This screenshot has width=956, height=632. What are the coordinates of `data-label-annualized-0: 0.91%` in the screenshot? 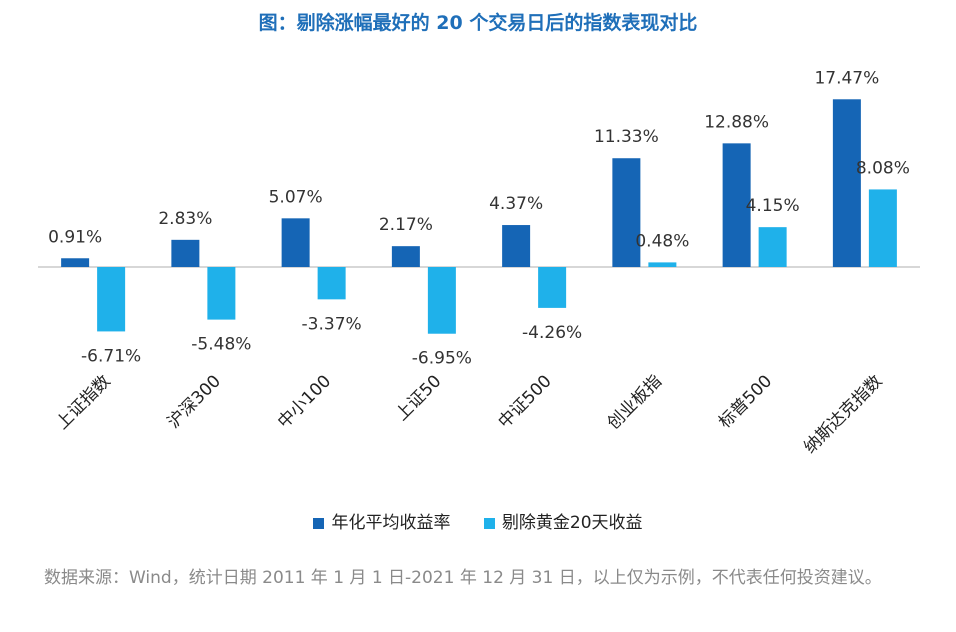 It's located at (75, 237).